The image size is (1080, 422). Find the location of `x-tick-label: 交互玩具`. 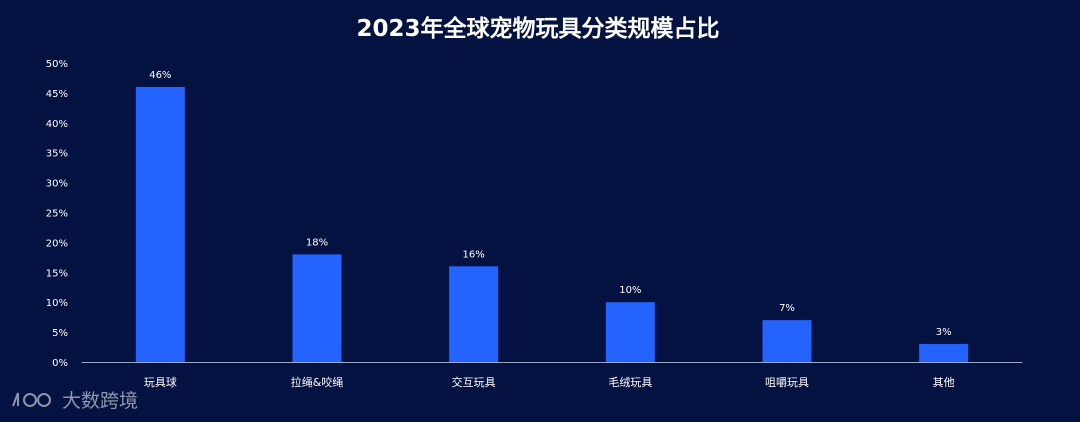

x-tick-label: 交互玩具 is located at coordinates (474, 382).